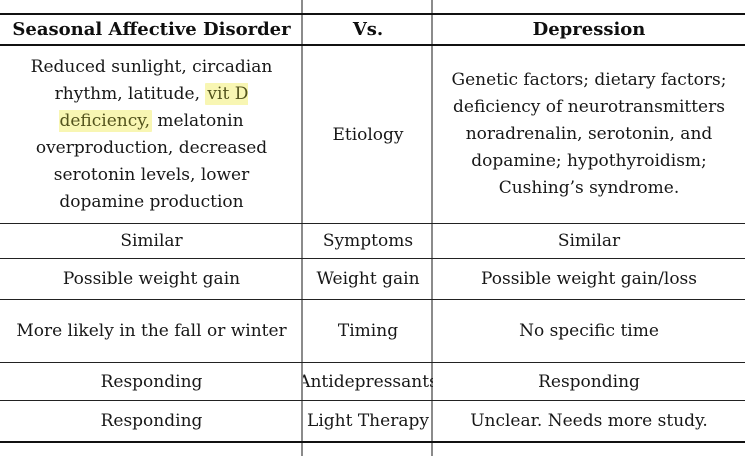  Describe the element at coordinates (589, 279) in the screenshot. I see `cell-depression-weight: Possible weight gain/loss` at that location.